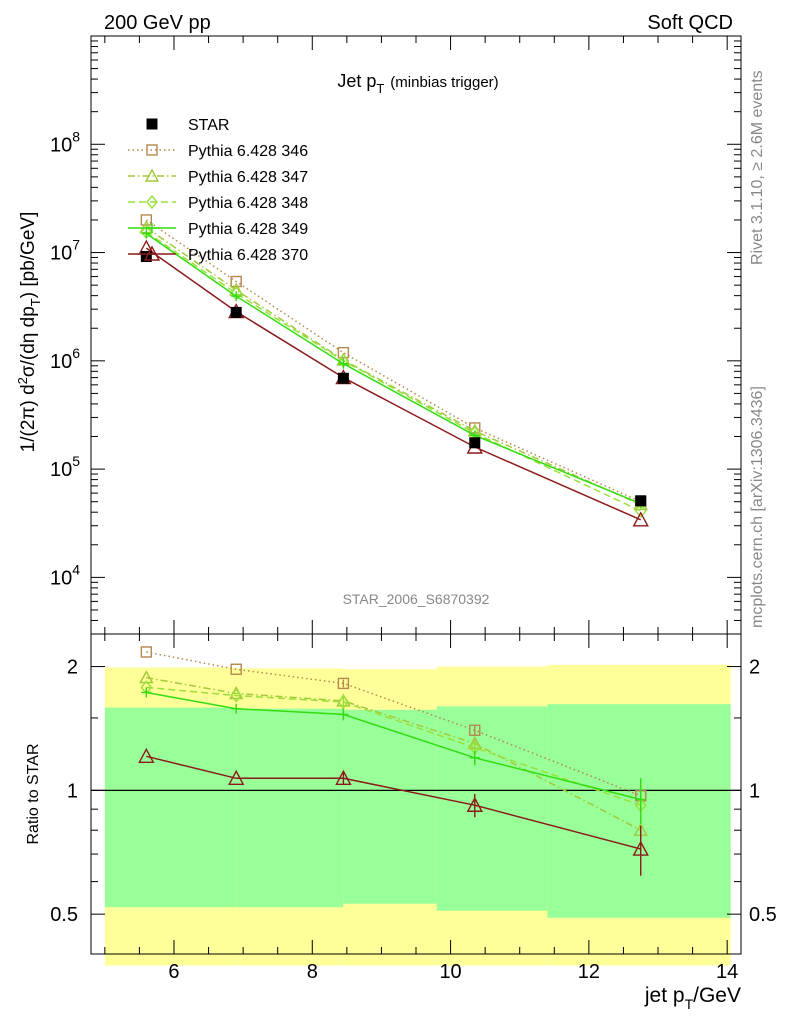 This screenshot has width=786, height=1024. I want to click on main-title: Jet pT (minbias trigger), so click(417, 83).